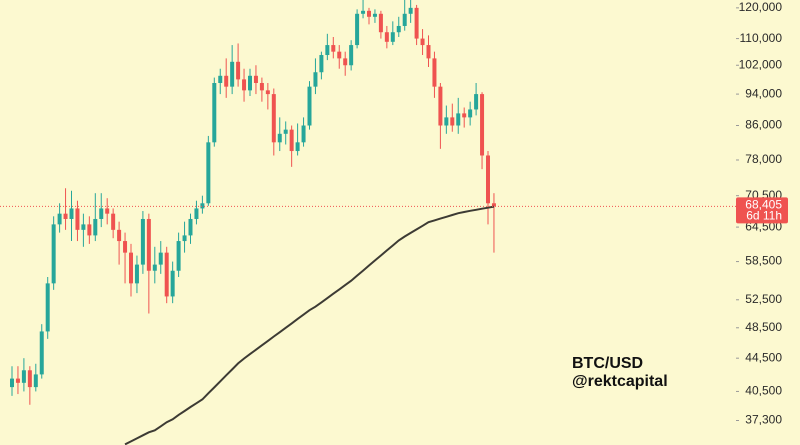 The width and height of the screenshot is (800, 445). Describe the element at coordinates (607, 363) in the screenshot. I see `annotation: BTC/USD` at that location.